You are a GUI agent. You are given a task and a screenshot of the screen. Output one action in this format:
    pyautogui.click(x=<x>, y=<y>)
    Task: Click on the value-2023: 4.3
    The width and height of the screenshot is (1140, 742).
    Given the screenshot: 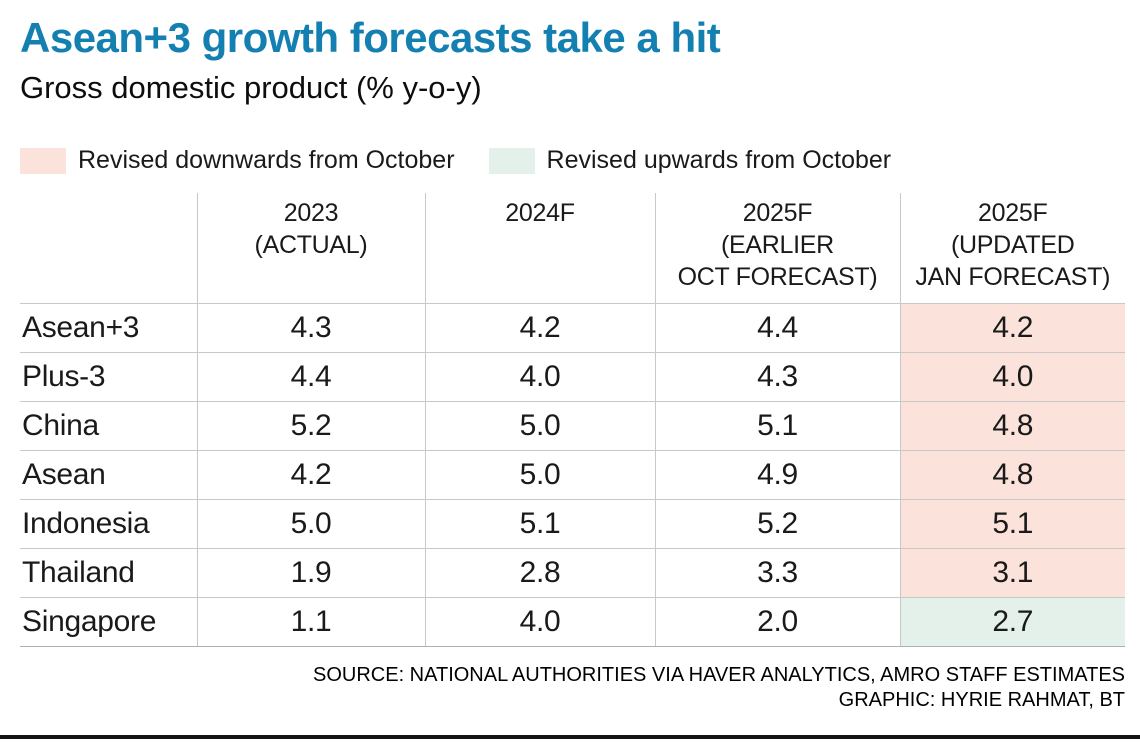 What is the action you would take?
    pyautogui.click(x=310, y=327)
    